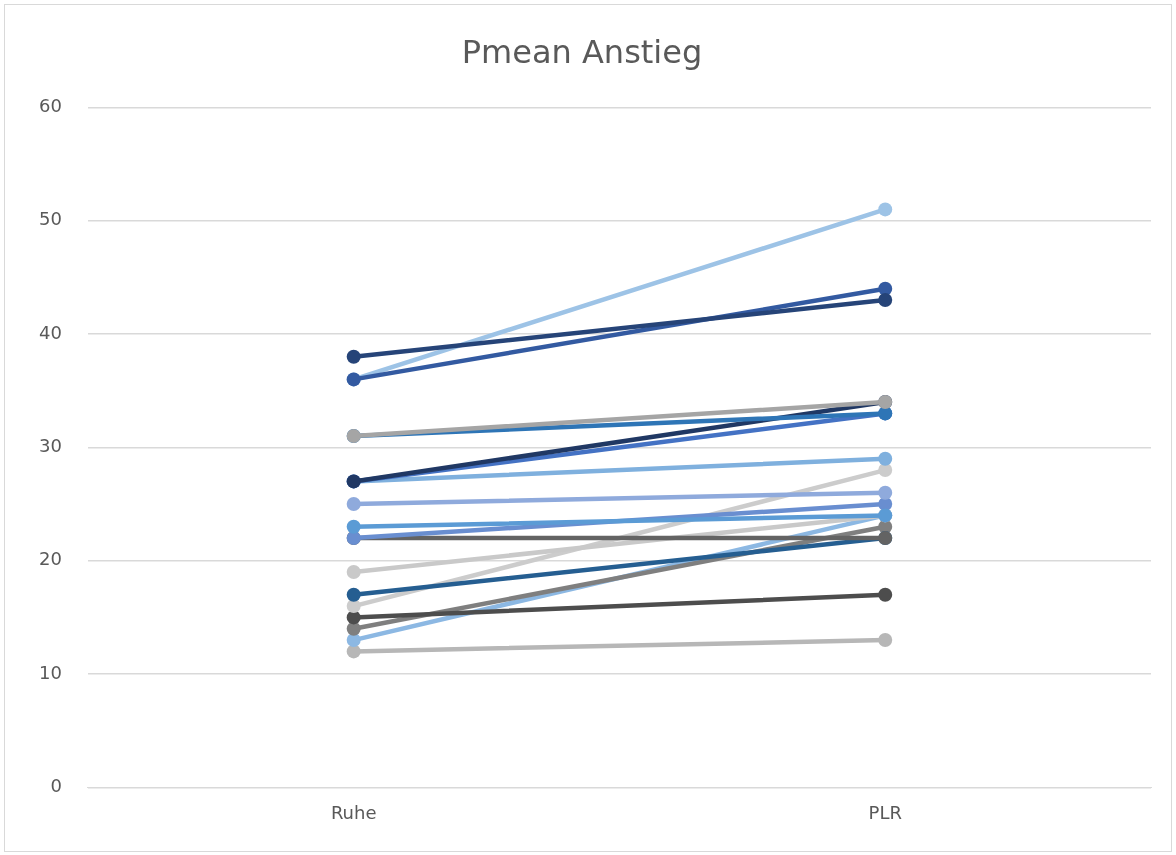 Image resolution: width=1176 pixels, height=855 pixels. What do you see at coordinates (50, 446) in the screenshot?
I see `y-tick-label: 30` at bounding box center [50, 446].